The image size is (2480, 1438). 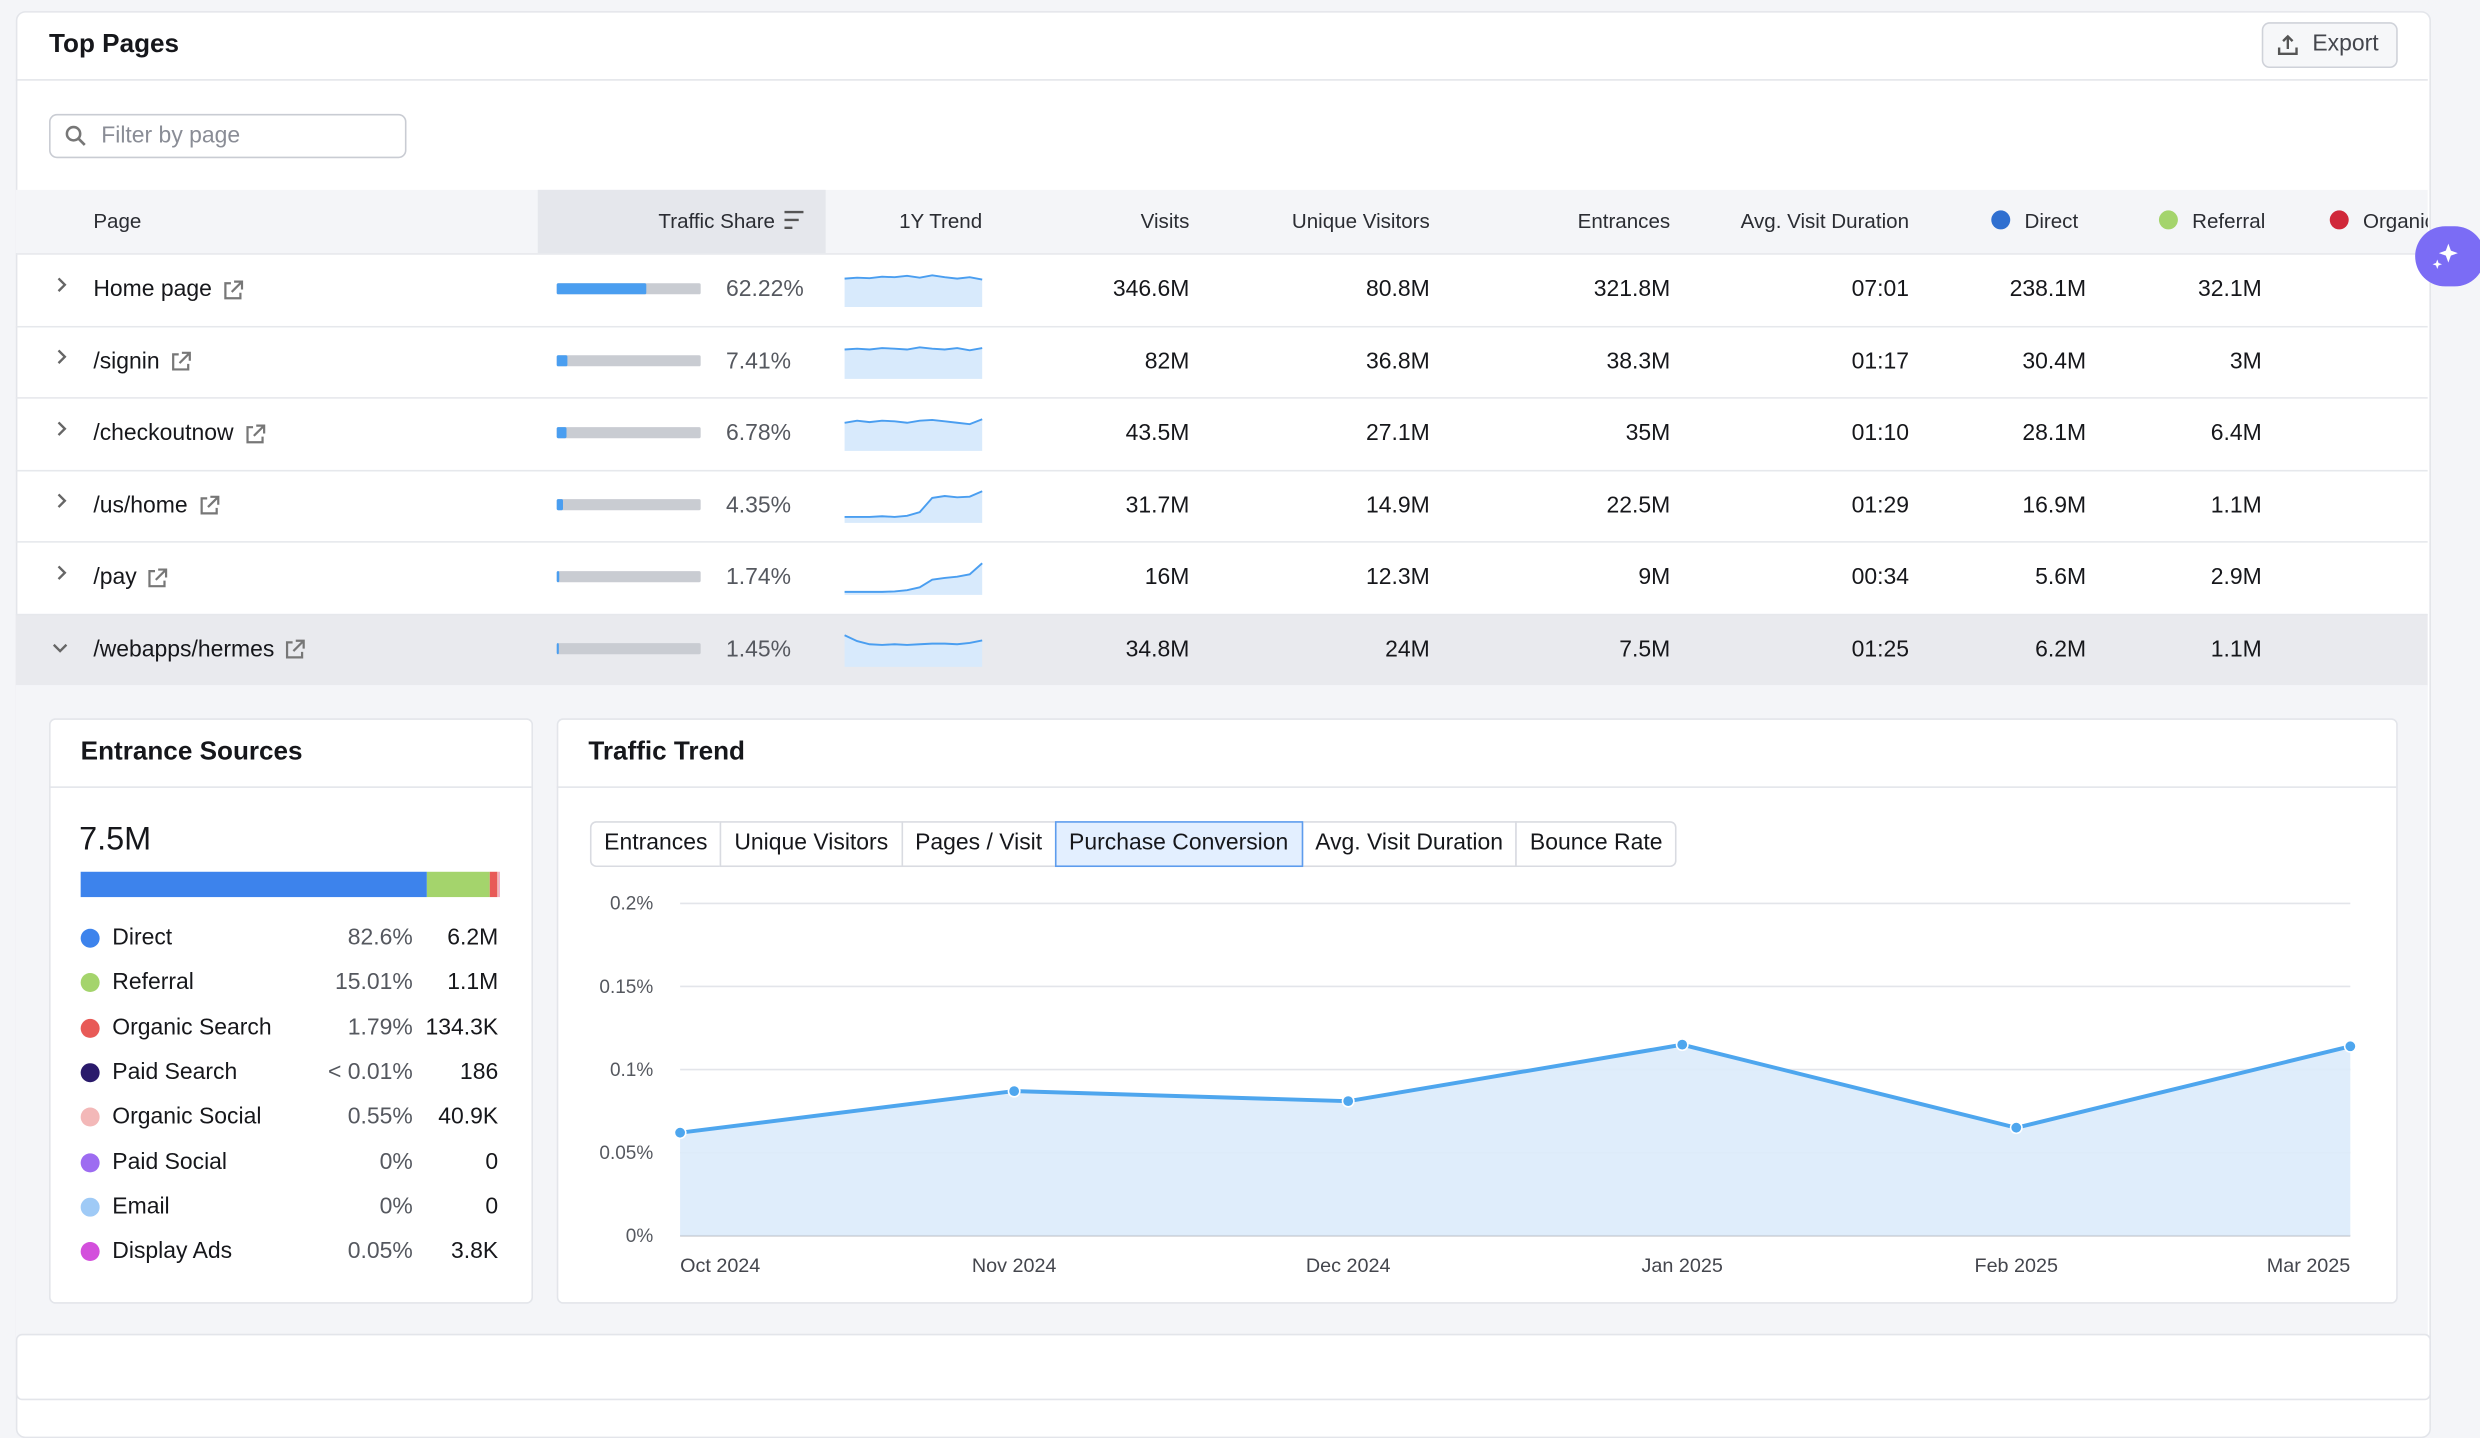 I want to click on source-count: 40.9K, so click(x=468, y=1117).